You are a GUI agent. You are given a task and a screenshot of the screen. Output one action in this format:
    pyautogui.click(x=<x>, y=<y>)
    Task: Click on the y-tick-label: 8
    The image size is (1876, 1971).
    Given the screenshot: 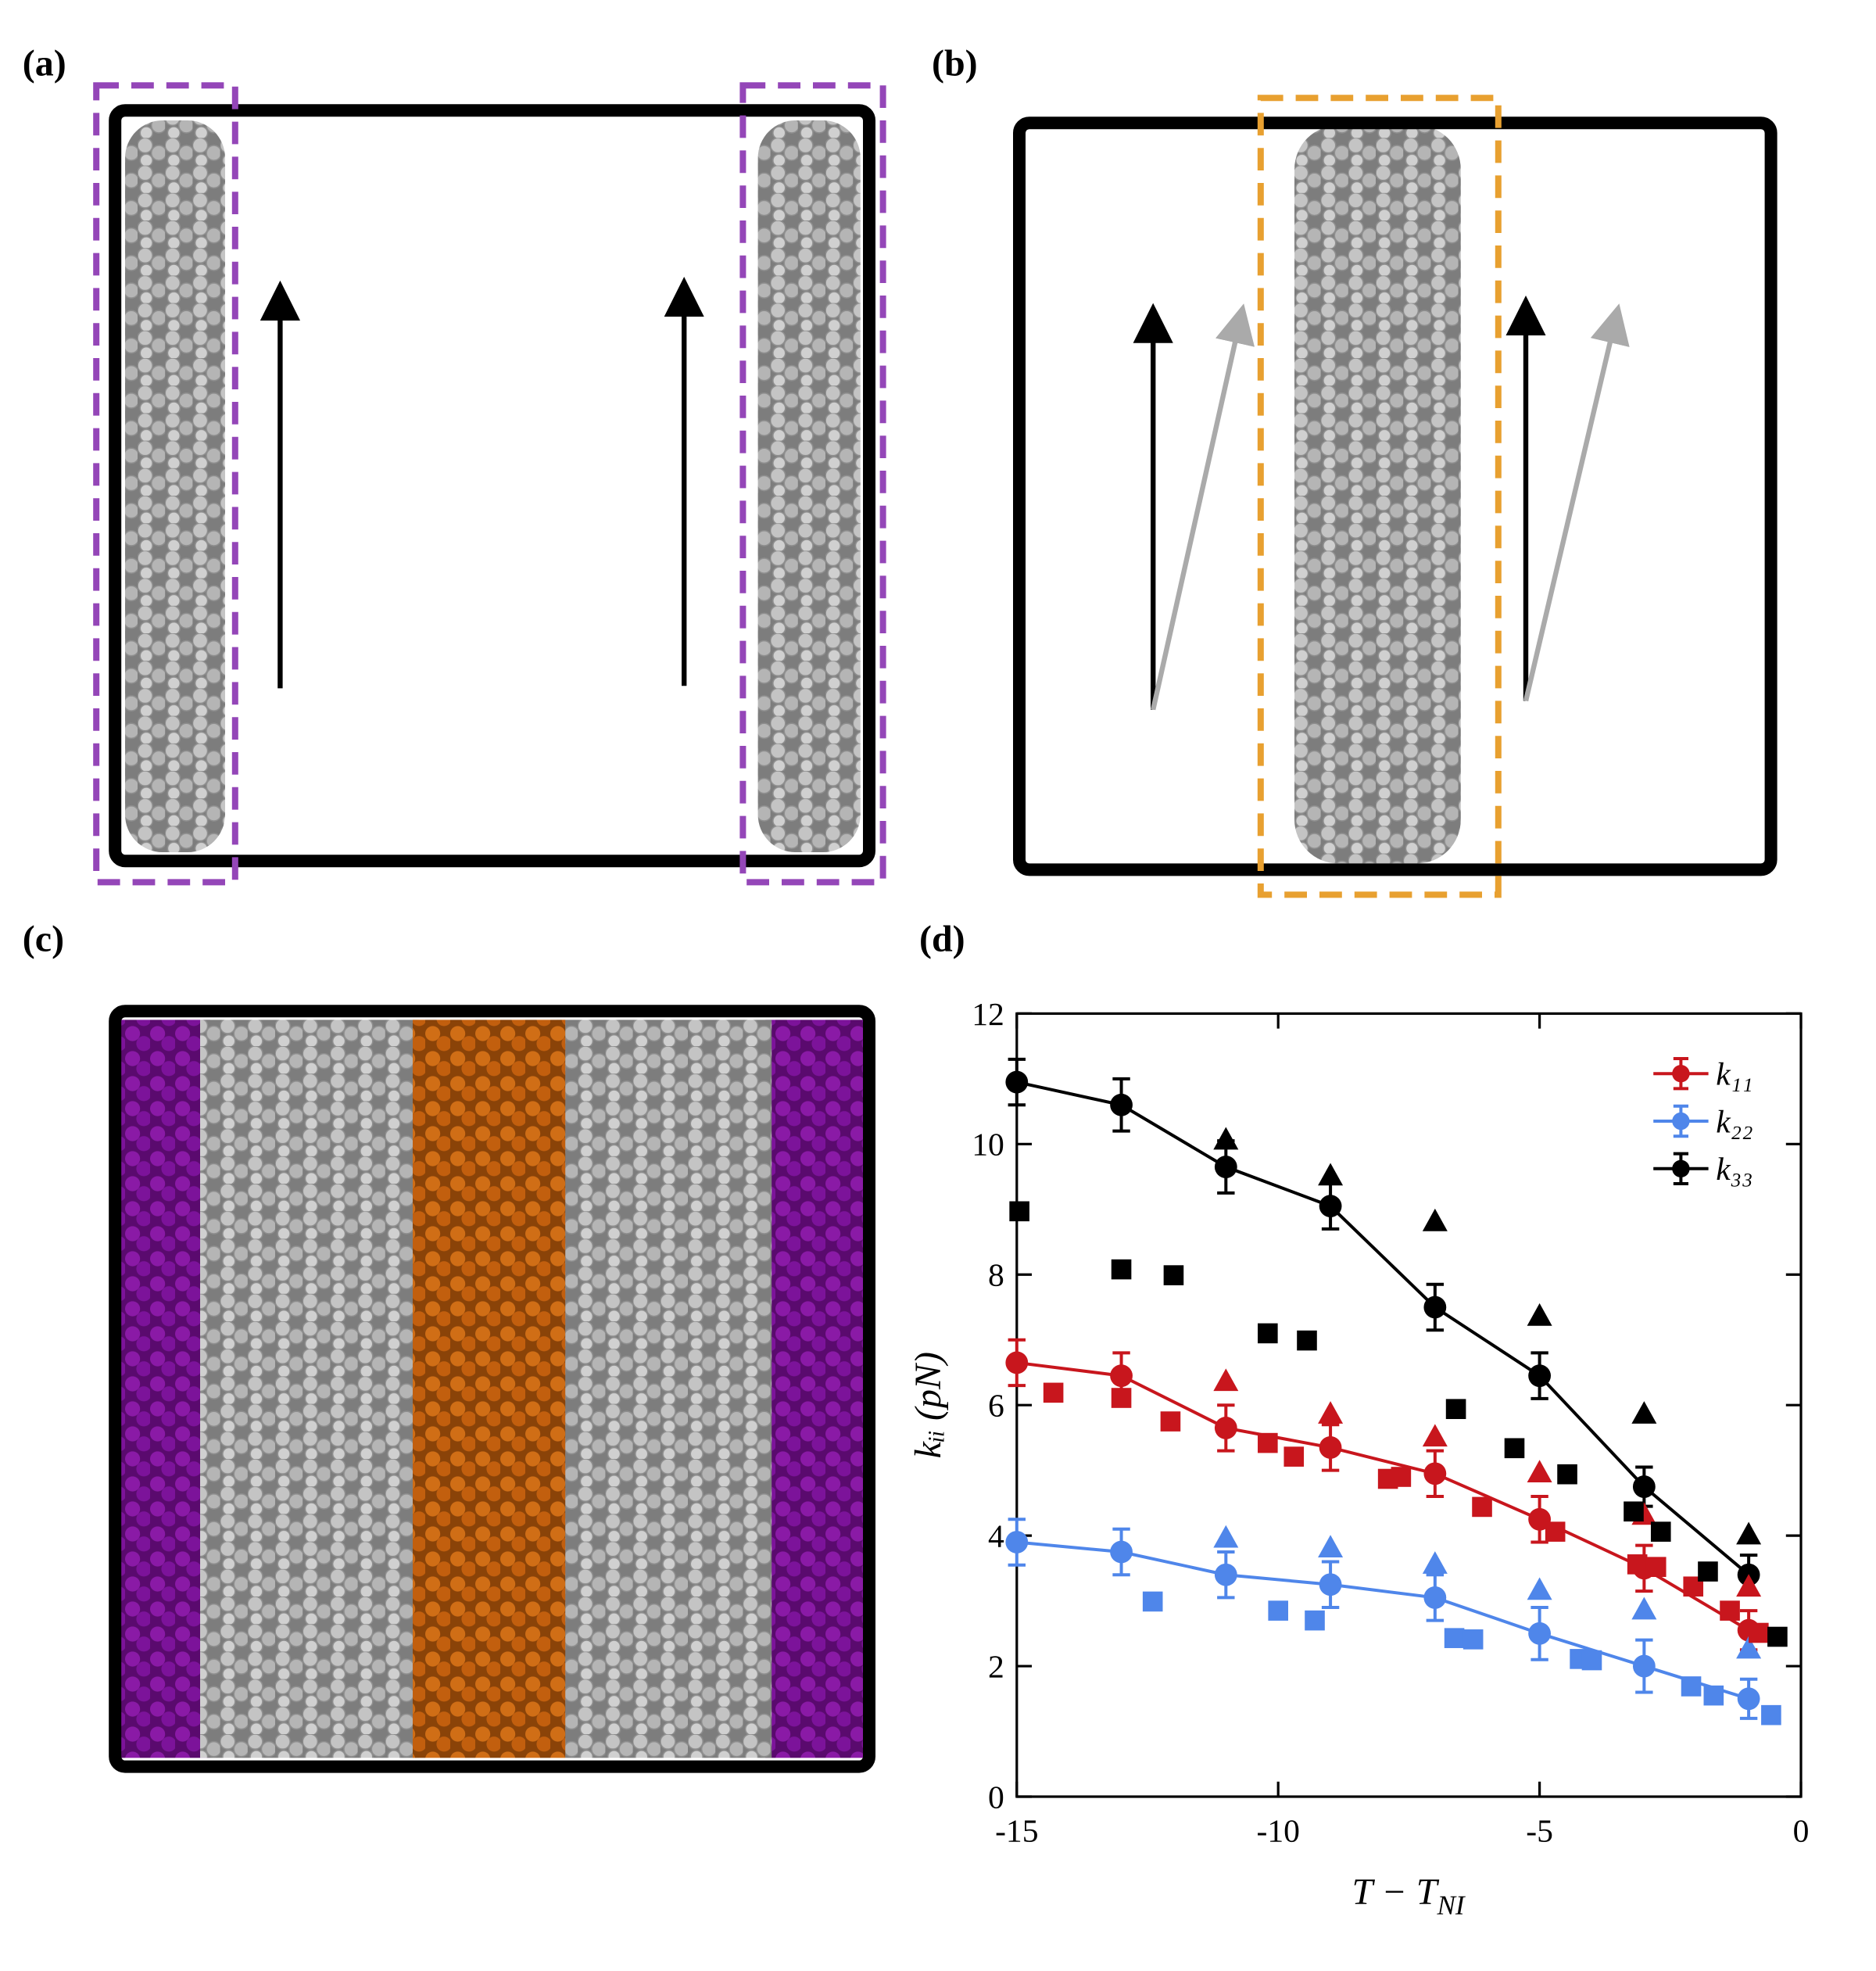 What is the action you would take?
    pyautogui.click(x=996, y=1275)
    